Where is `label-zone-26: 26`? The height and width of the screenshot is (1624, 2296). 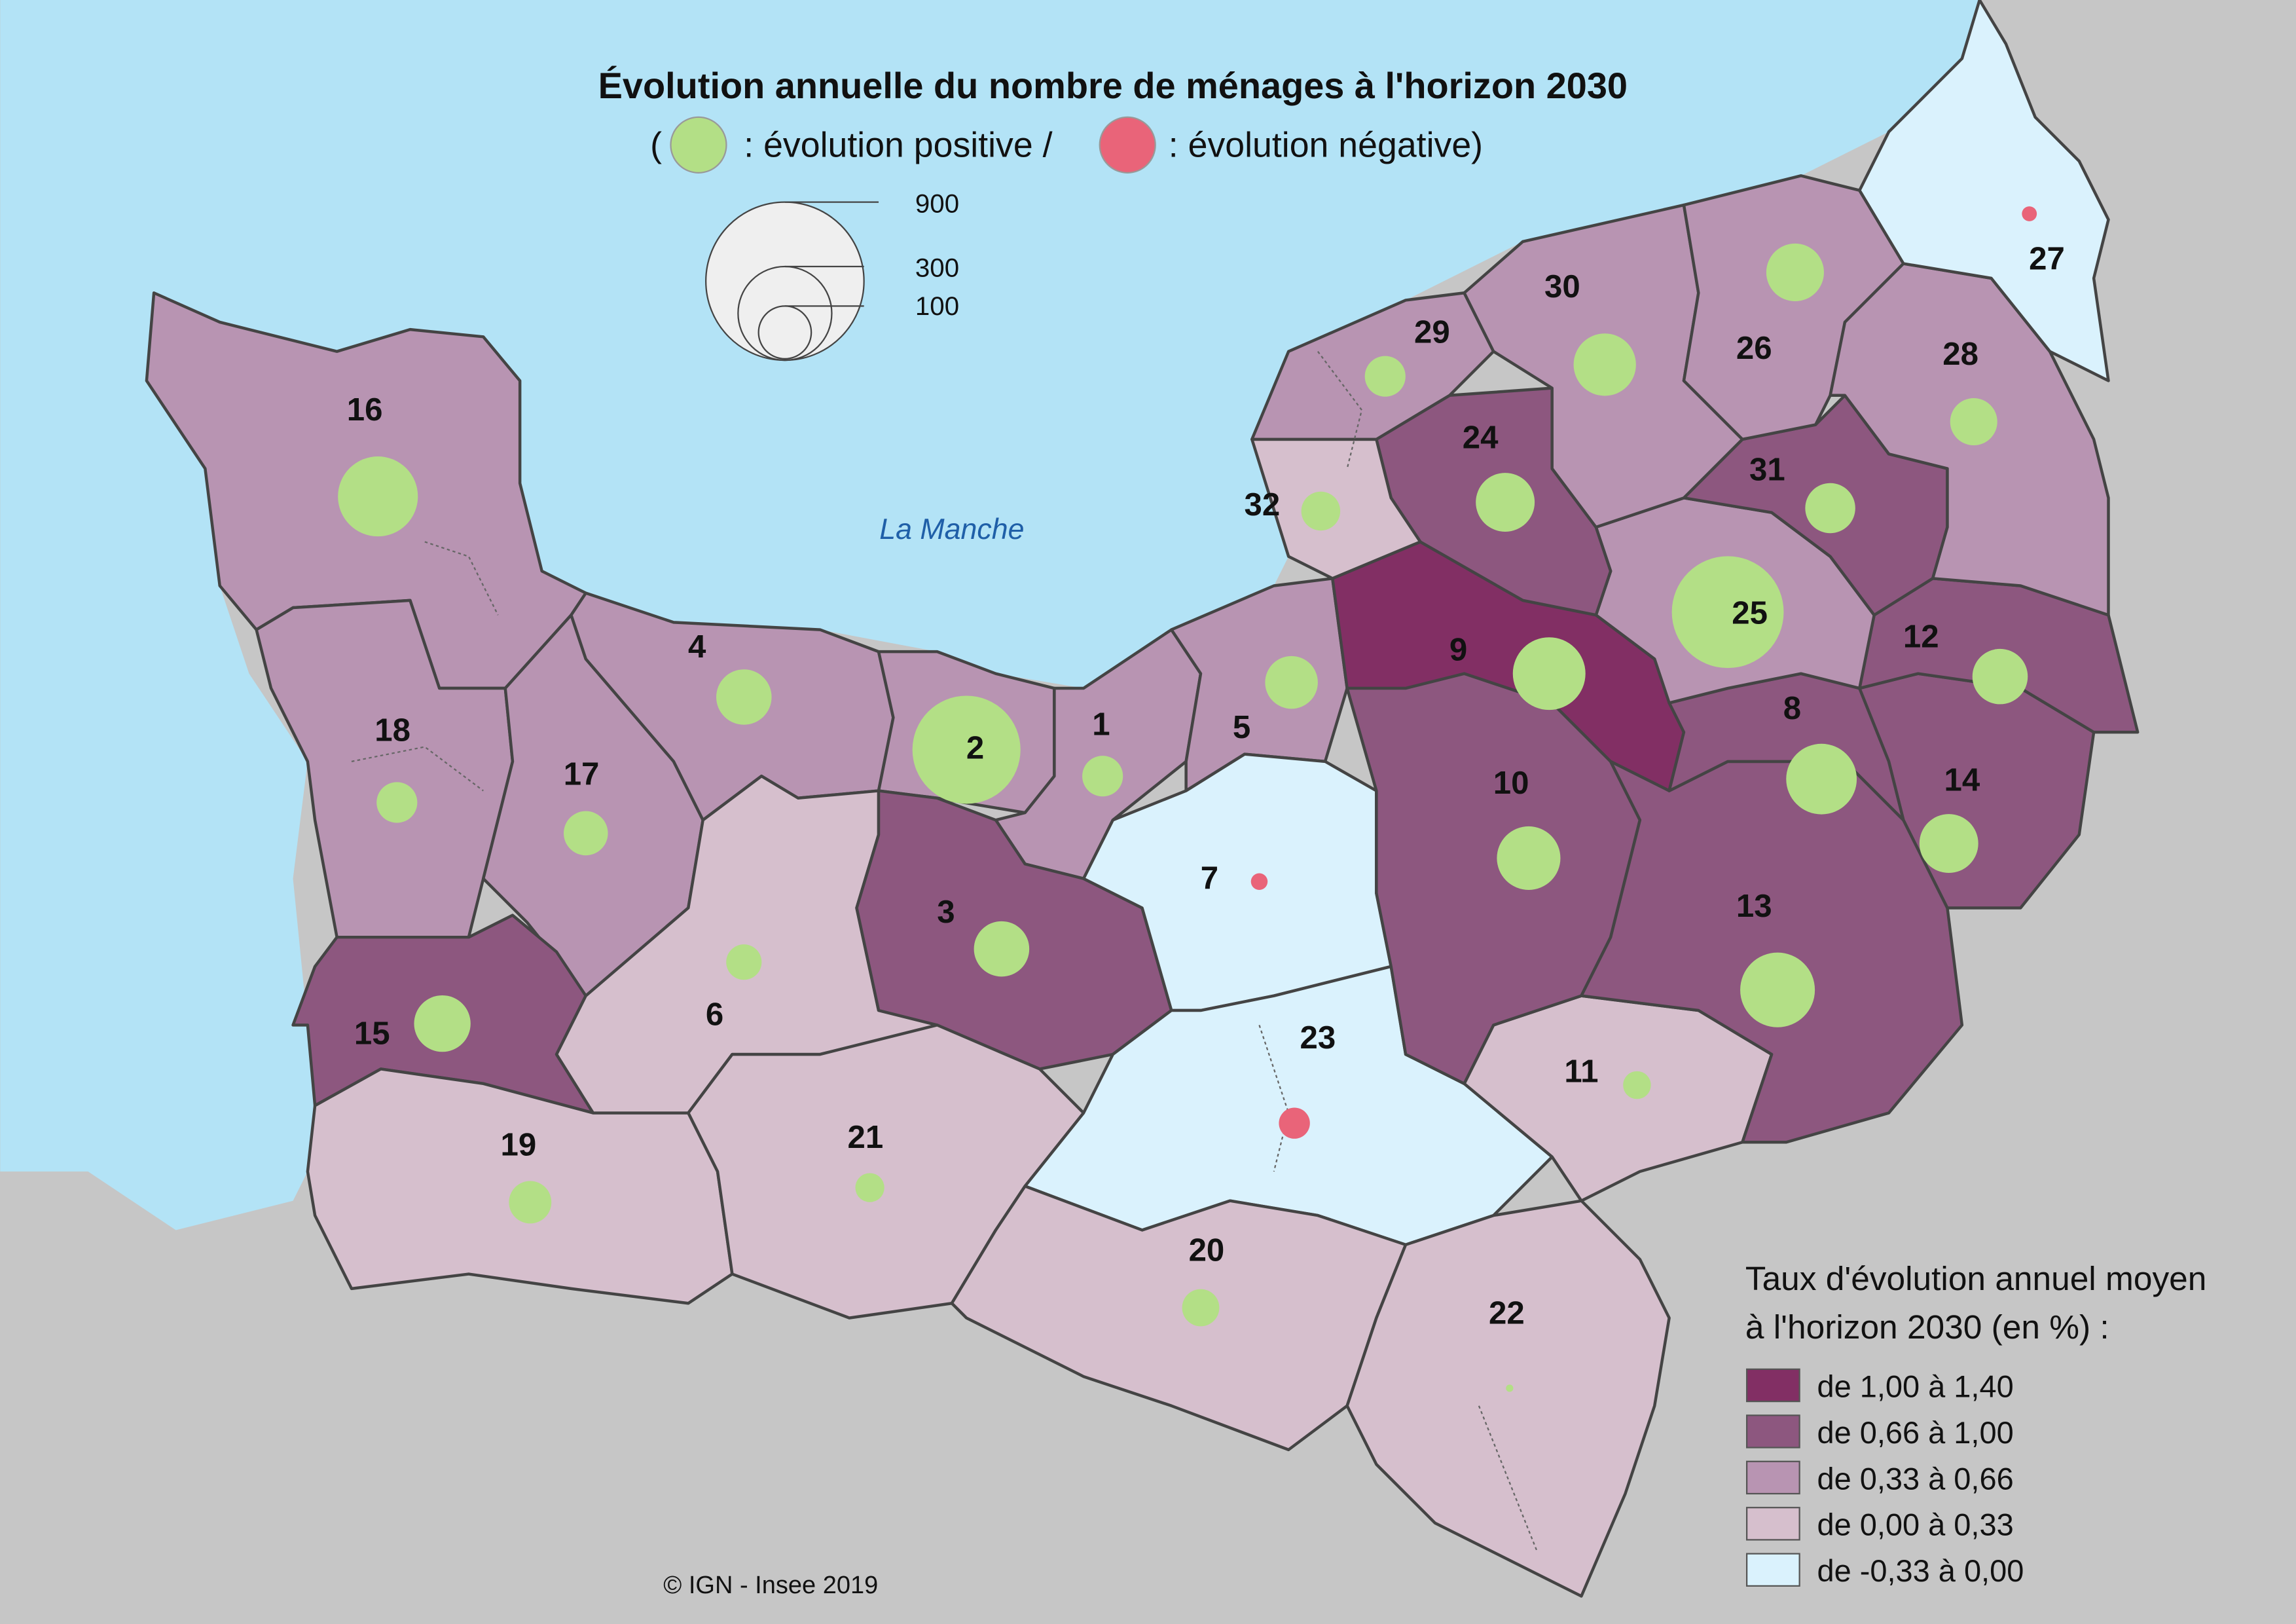 label-zone-26: 26 is located at coordinates (1754, 348).